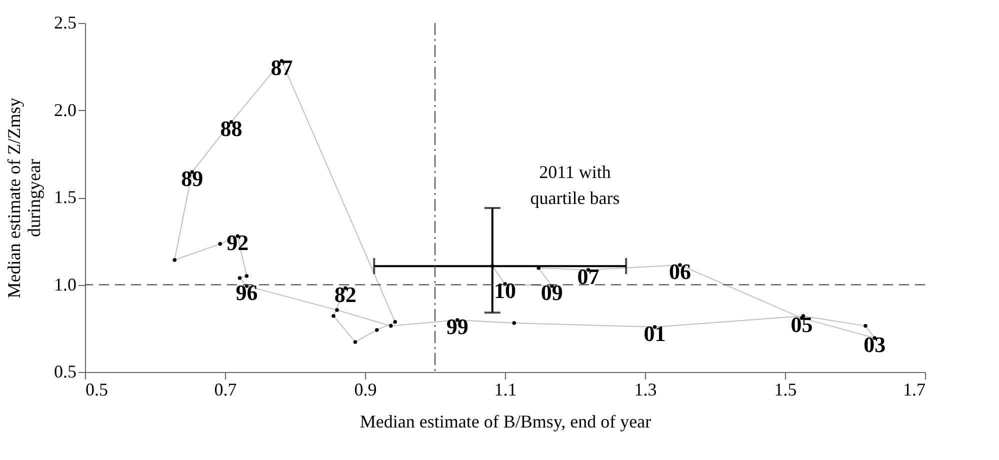 The width and height of the screenshot is (999, 460). Describe the element at coordinates (65, 22) in the screenshot. I see `y-tick-label: 2.5` at that location.